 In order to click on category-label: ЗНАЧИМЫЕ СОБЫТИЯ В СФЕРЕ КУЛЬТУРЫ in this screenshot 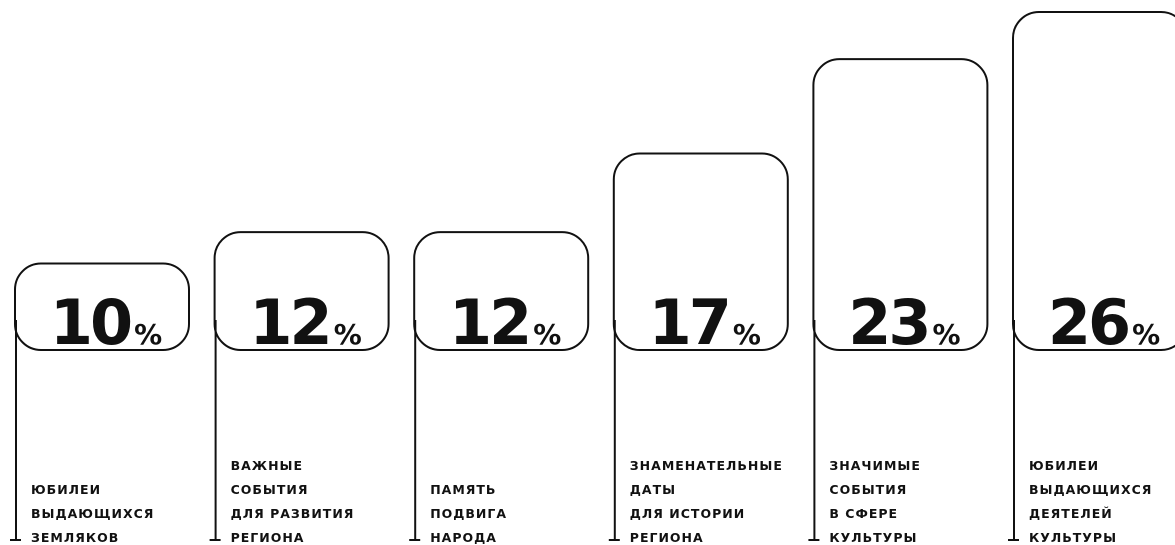, I will do `click(875, 501)`.